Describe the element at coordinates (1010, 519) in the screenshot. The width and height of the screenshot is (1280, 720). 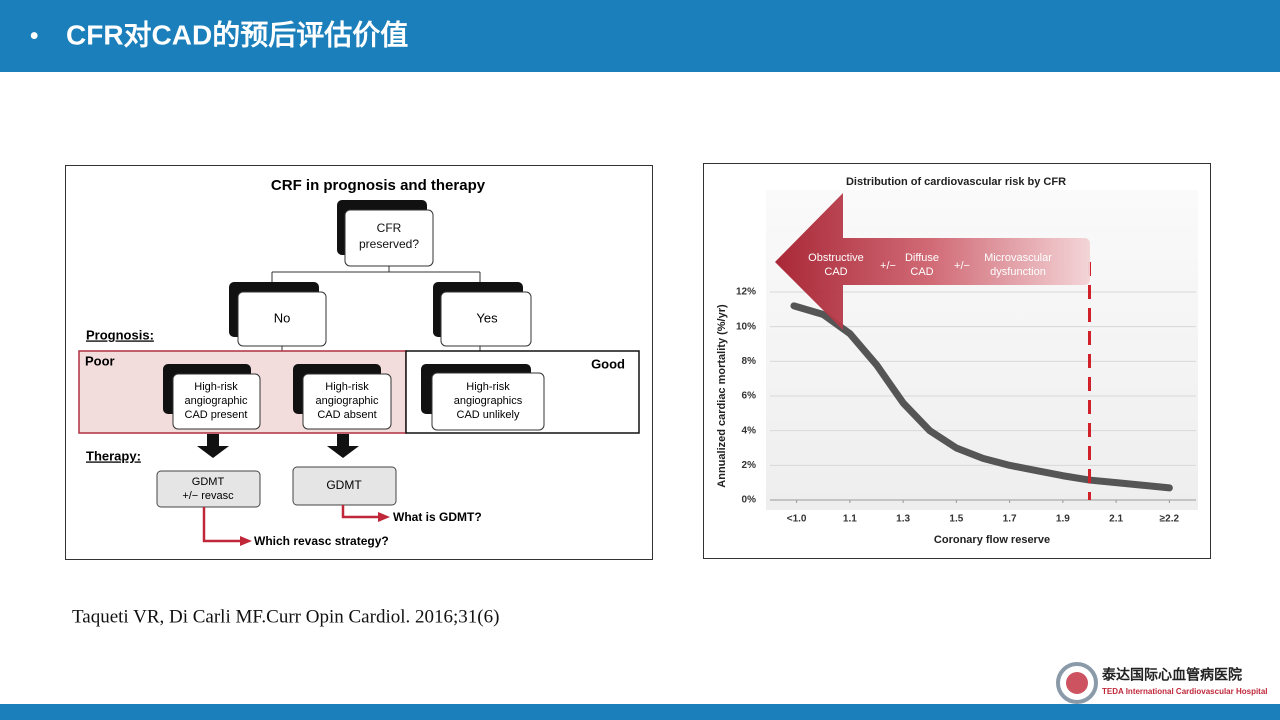
I see `x-tick-label: 1.7` at that location.